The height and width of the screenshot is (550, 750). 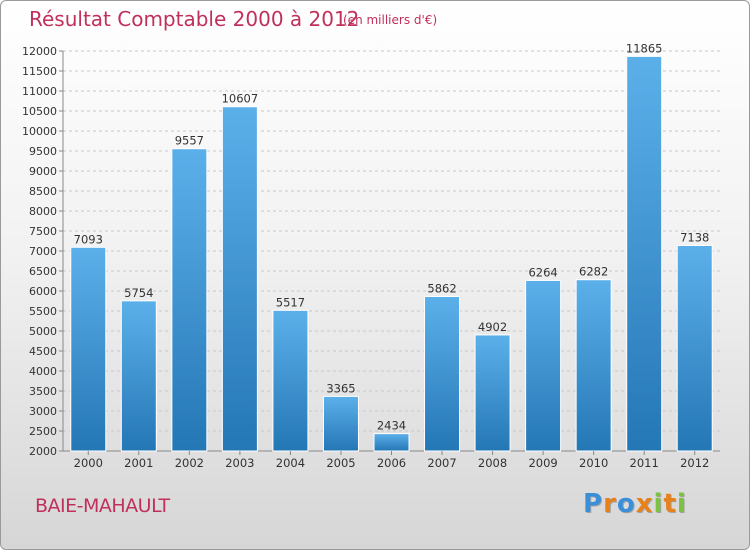 I want to click on y-tick-label: 3500, so click(x=43, y=391).